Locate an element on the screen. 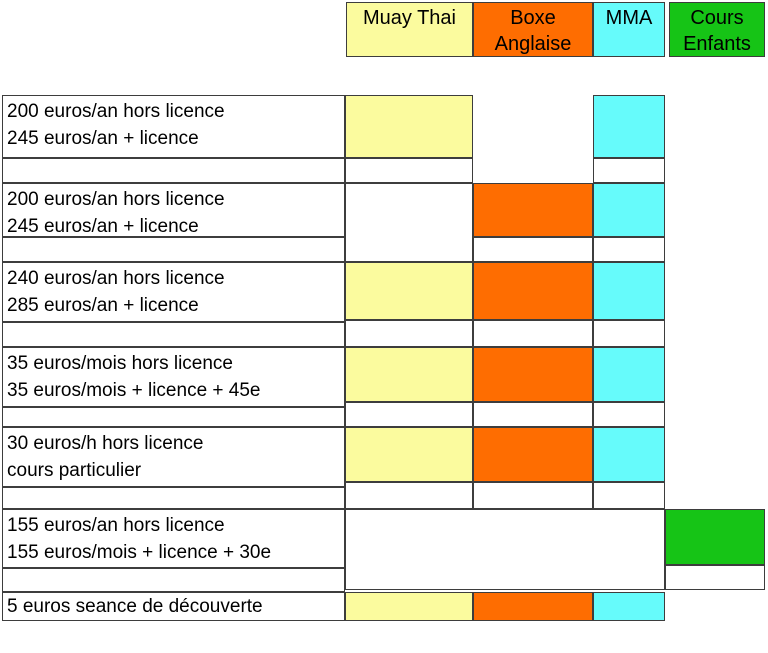 Image resolution: width=768 pixels, height=653 pixels. cell-r7-mma is located at coordinates (629, 606).